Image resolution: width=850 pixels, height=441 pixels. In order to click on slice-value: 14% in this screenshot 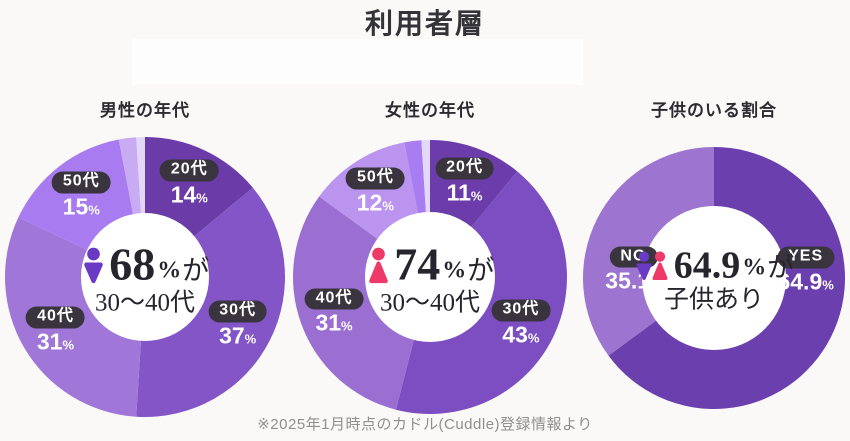, I will do `click(189, 194)`.